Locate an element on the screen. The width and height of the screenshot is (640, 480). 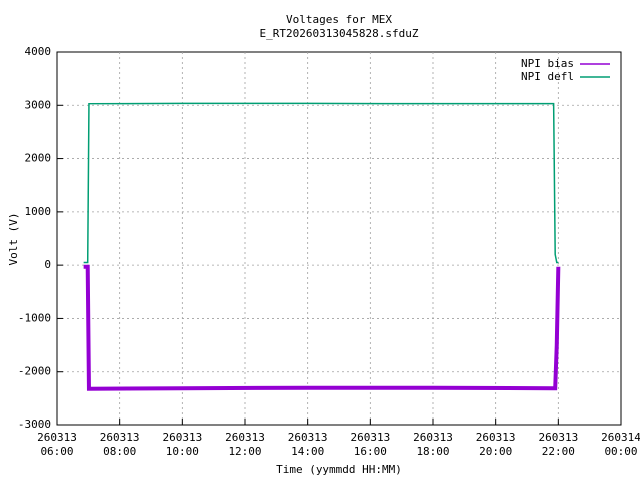
y-tick-label: 1000 is located at coordinates (38, 211).